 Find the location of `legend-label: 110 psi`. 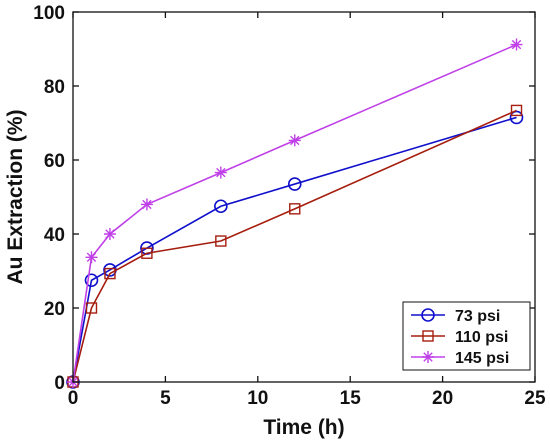

legend-label: 110 psi is located at coordinates (481, 337).